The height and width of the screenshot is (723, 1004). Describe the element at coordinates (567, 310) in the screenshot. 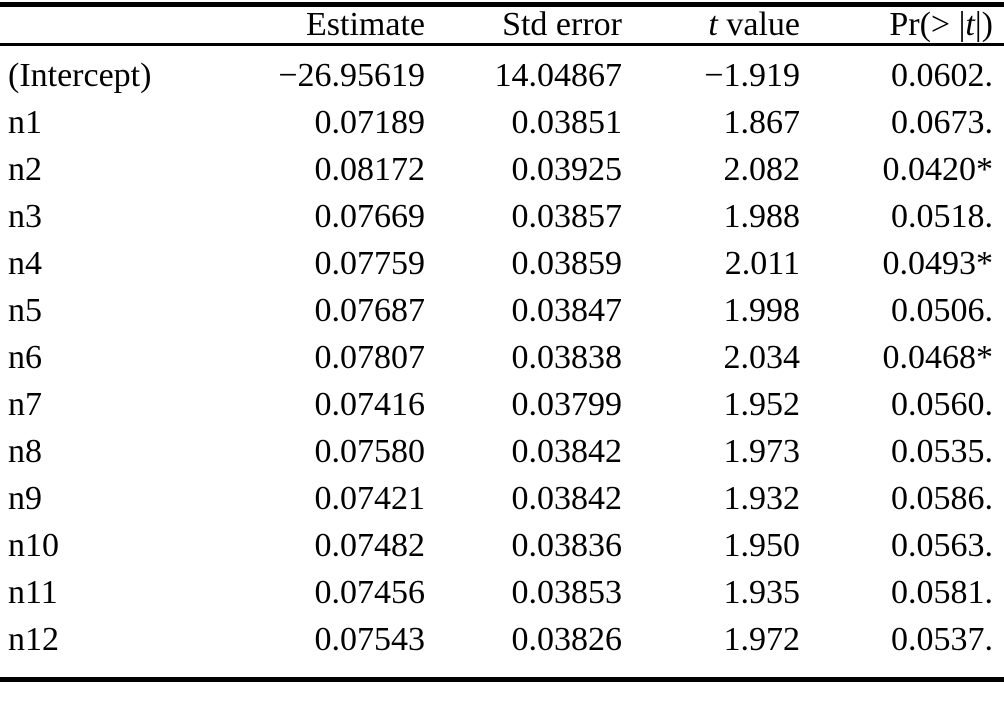

I see `std-error-cell: 0.03847` at that location.